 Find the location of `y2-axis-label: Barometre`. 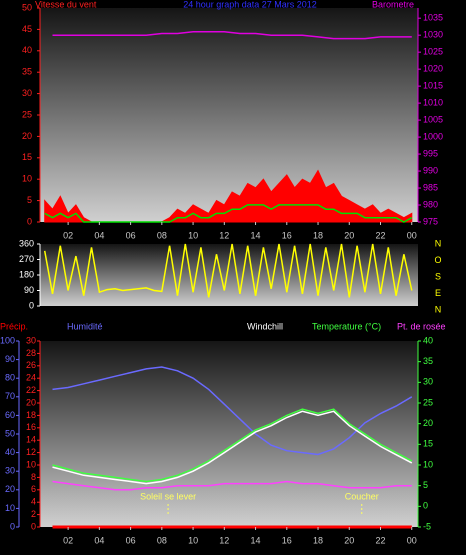

y2-axis-label: Barometre is located at coordinates (393, 4).